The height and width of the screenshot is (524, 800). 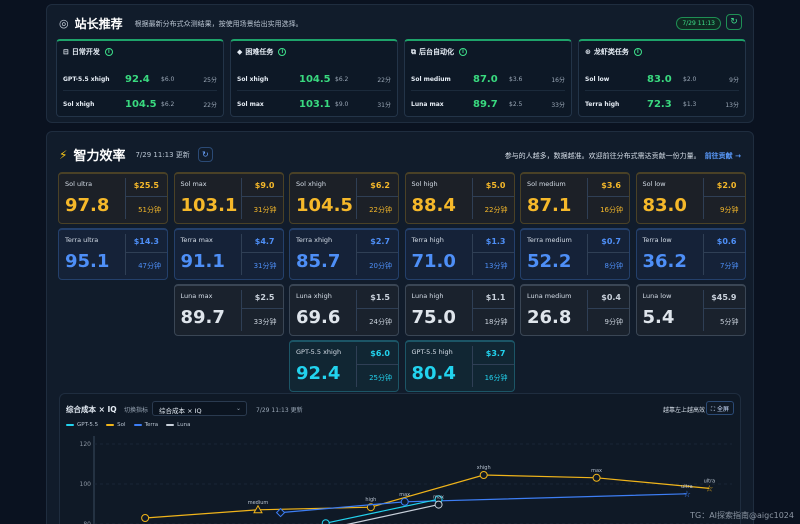 What do you see at coordinates (485, 104) in the screenshot?
I see `model-score: 89.7` at bounding box center [485, 104].